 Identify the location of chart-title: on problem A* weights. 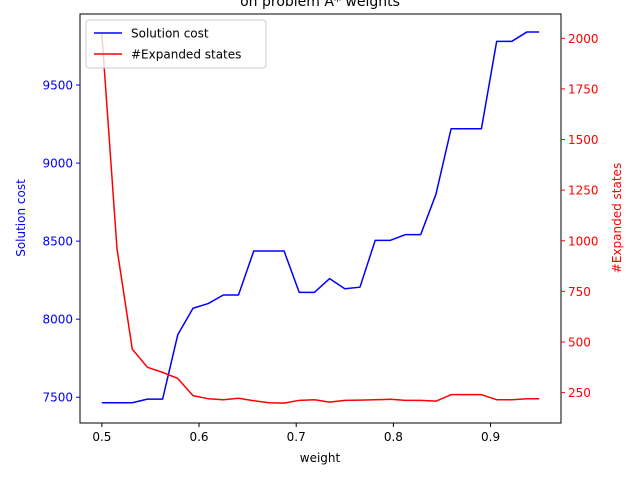
(320, 5).